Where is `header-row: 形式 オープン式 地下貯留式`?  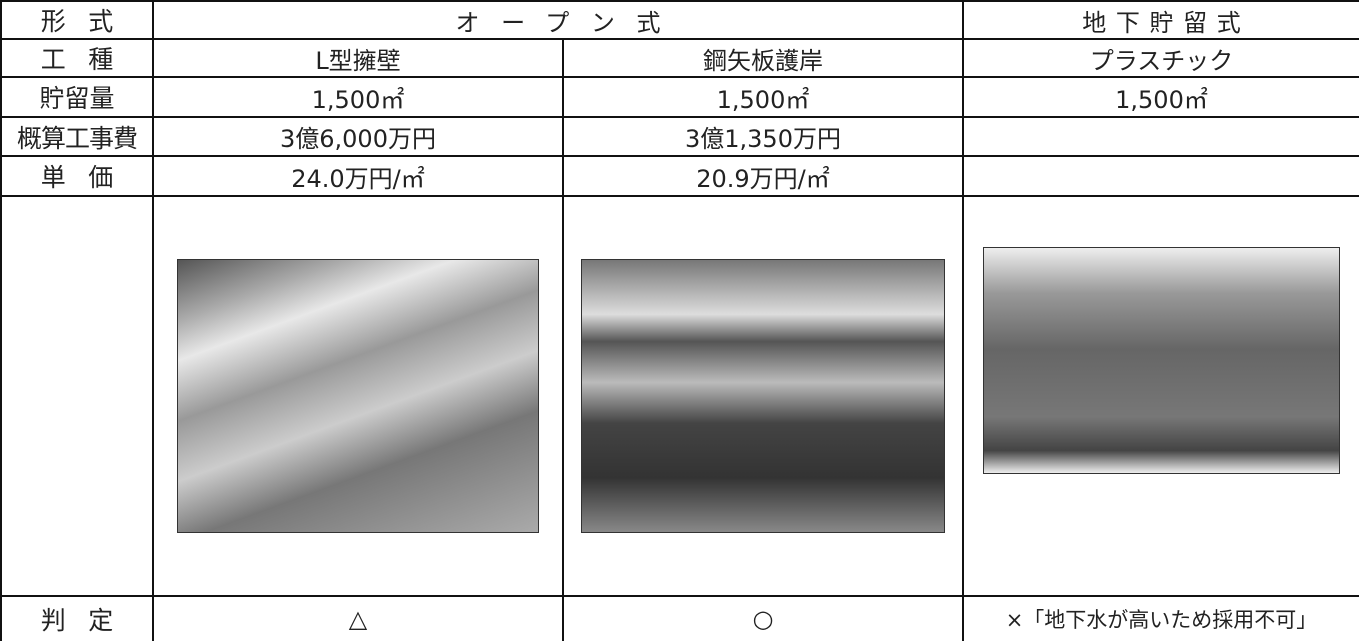
header-row: 形式 オープン式 地下貯留式 is located at coordinates (679, 20).